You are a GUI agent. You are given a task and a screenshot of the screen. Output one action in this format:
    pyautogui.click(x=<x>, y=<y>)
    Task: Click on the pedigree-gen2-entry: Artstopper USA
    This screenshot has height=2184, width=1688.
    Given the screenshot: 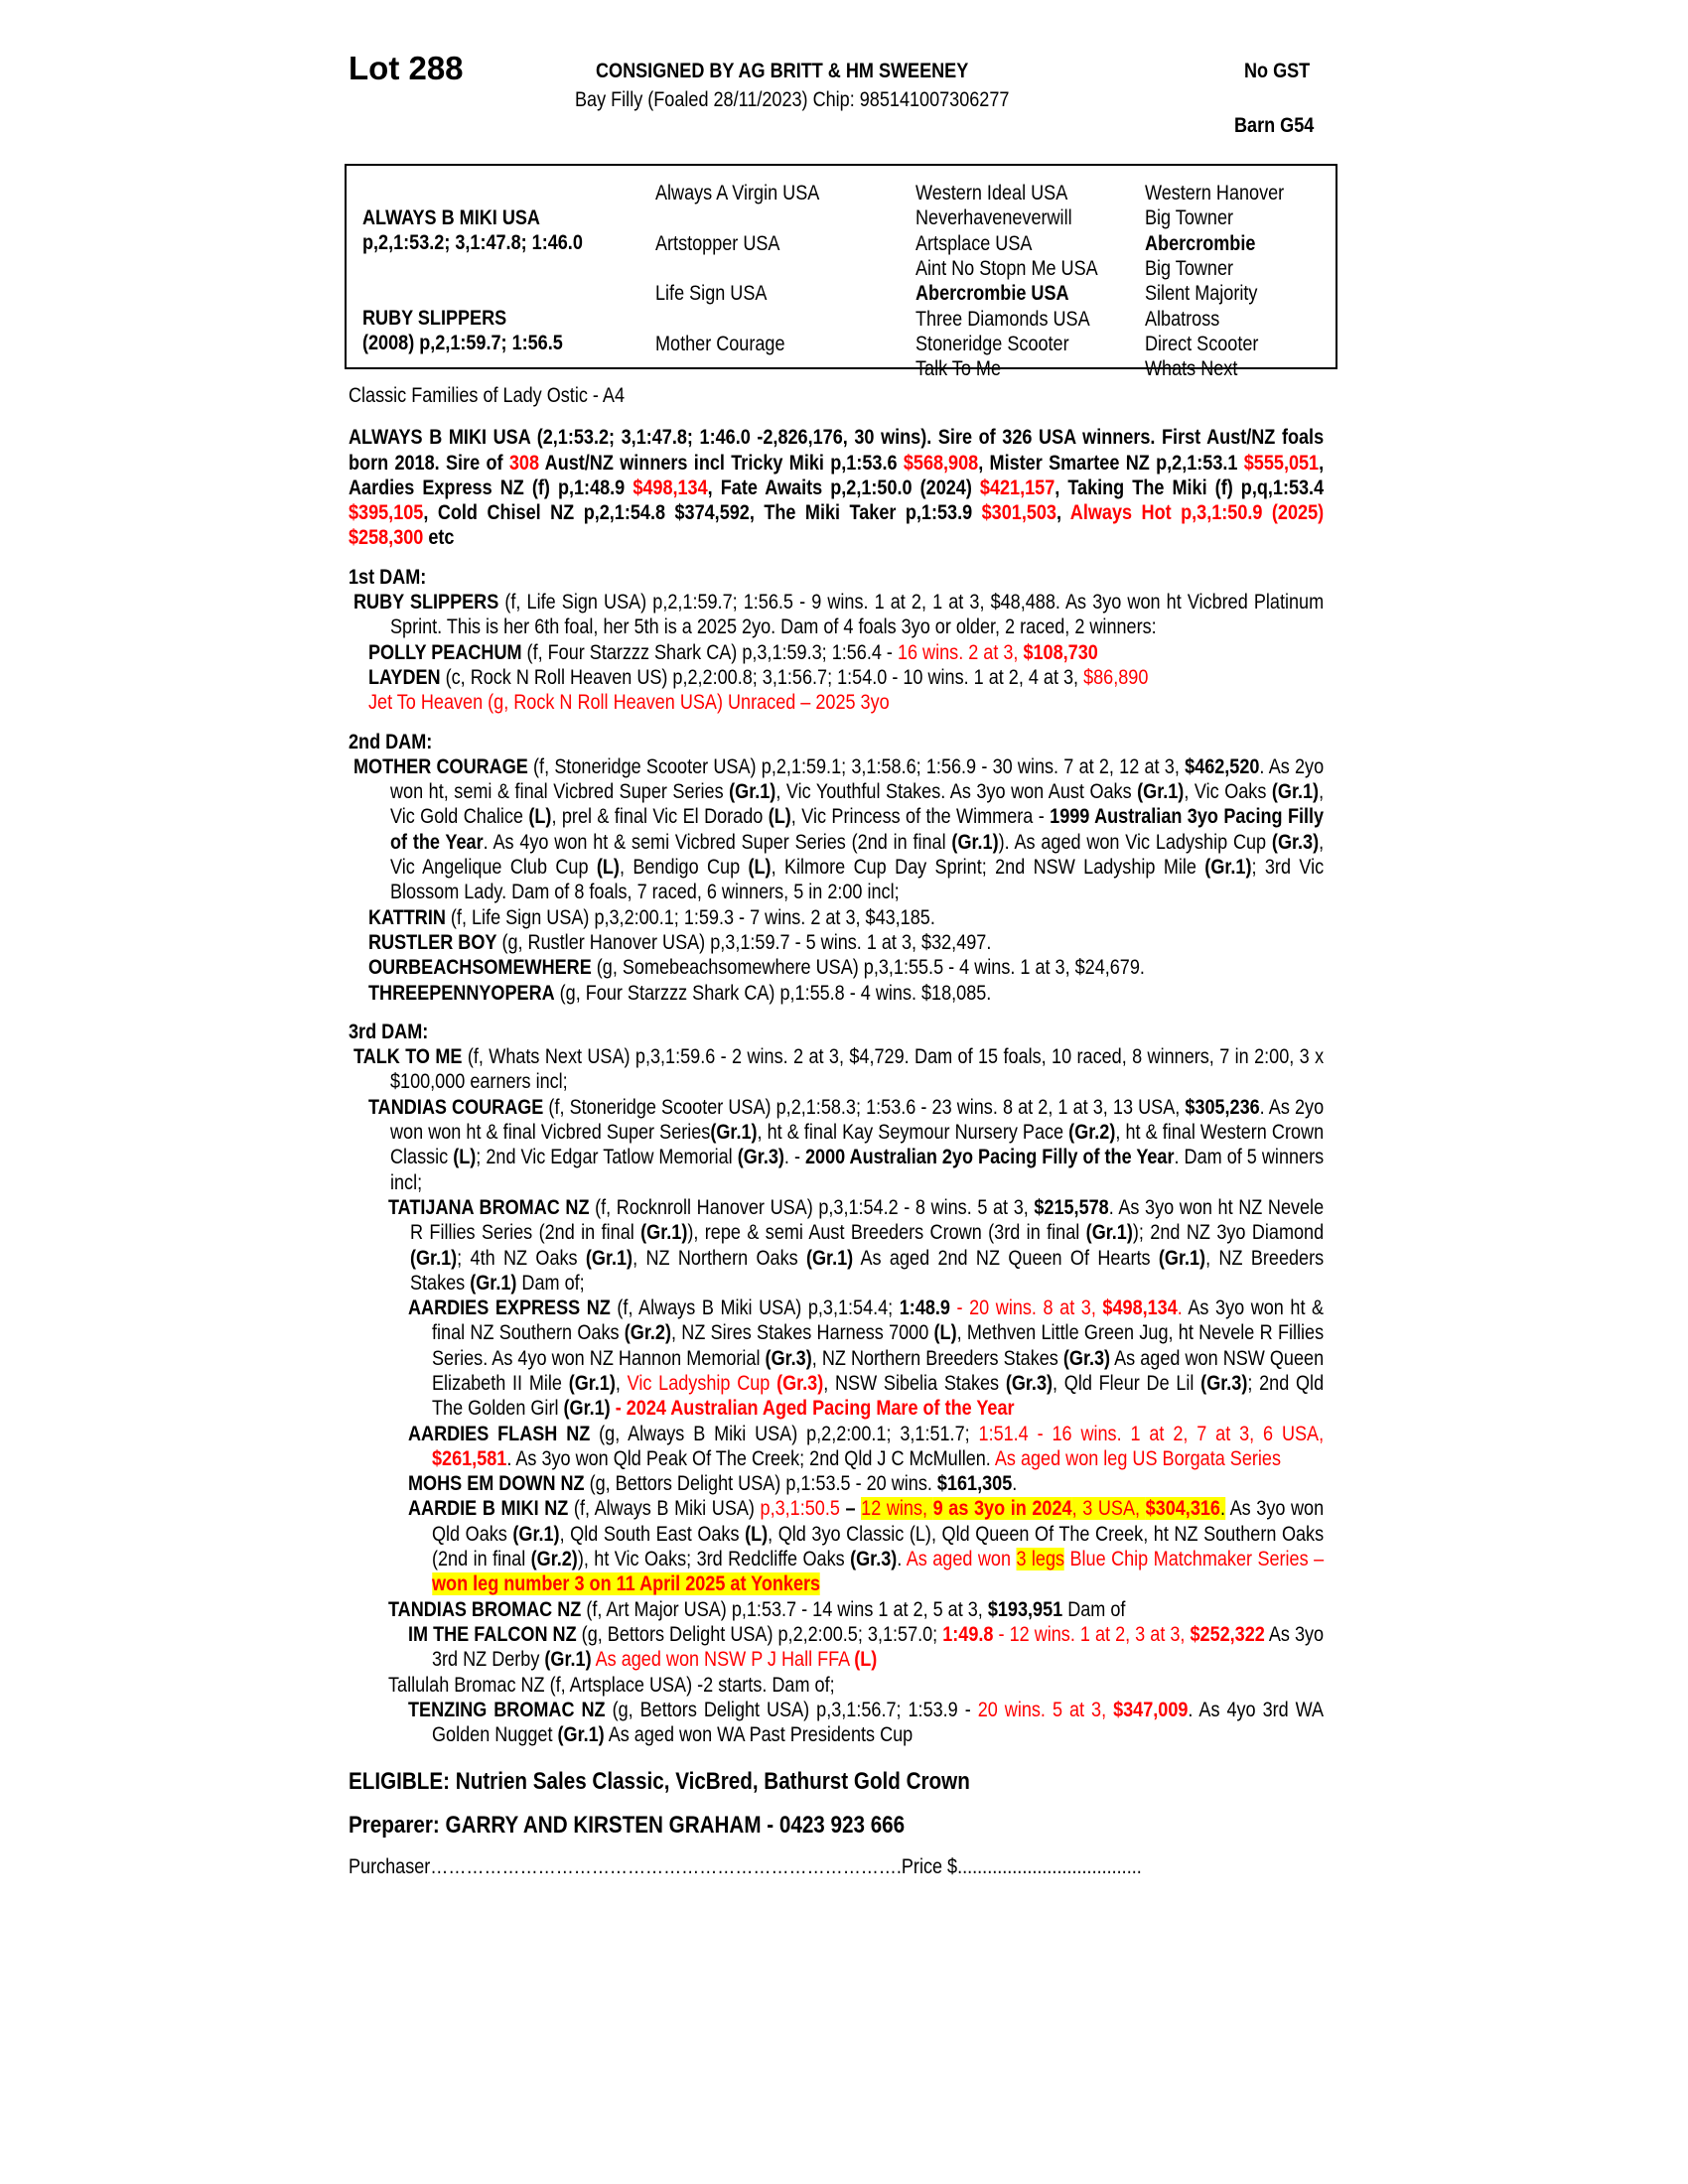 What is the action you would take?
    pyautogui.click(x=717, y=243)
    